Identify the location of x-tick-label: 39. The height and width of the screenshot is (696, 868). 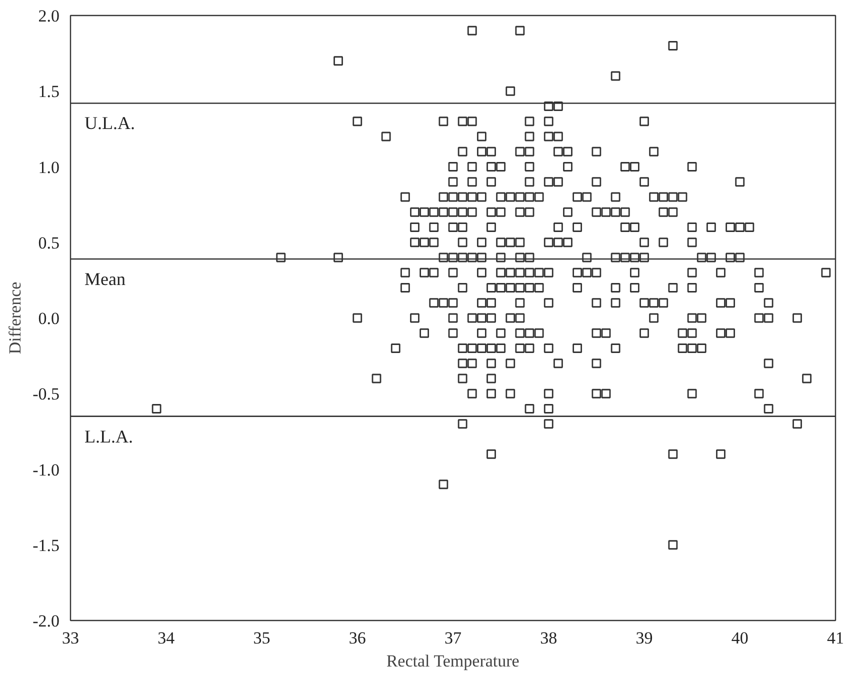
(644, 638).